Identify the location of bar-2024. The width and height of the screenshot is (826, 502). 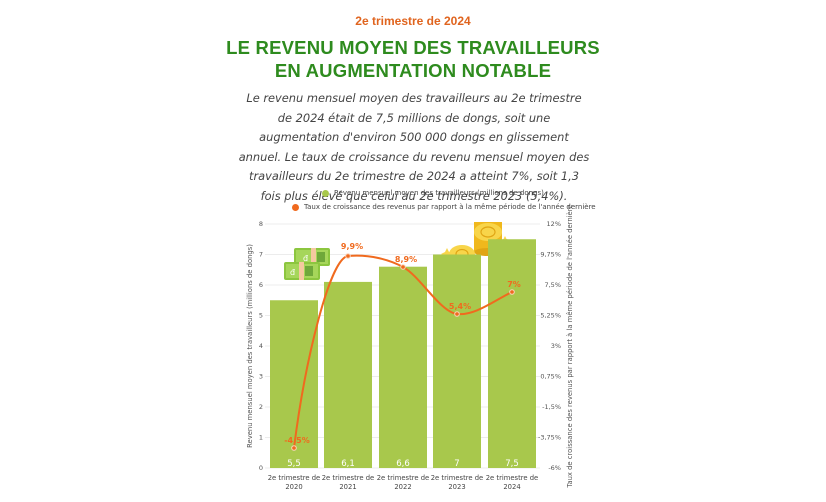
(512, 353).